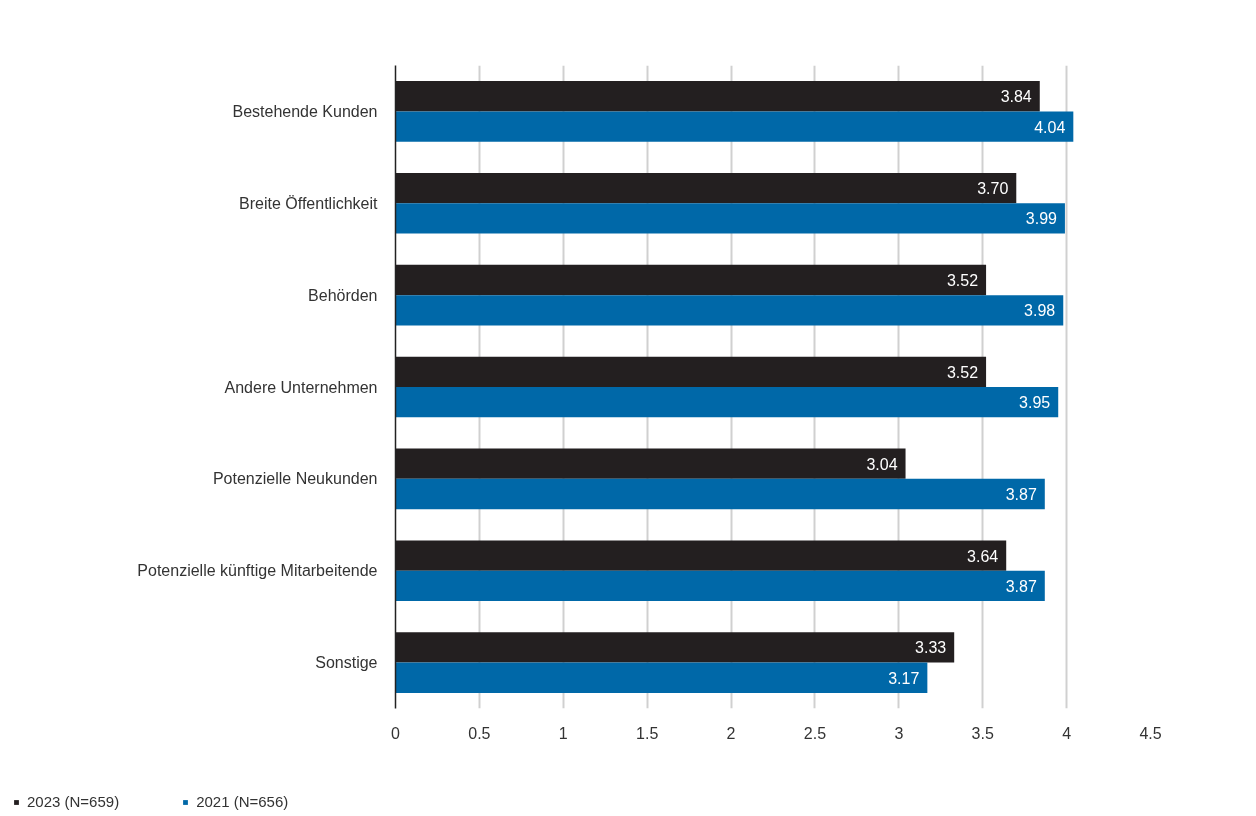  Describe the element at coordinates (931, 648) in the screenshot. I see `data-label: 3.33` at that location.